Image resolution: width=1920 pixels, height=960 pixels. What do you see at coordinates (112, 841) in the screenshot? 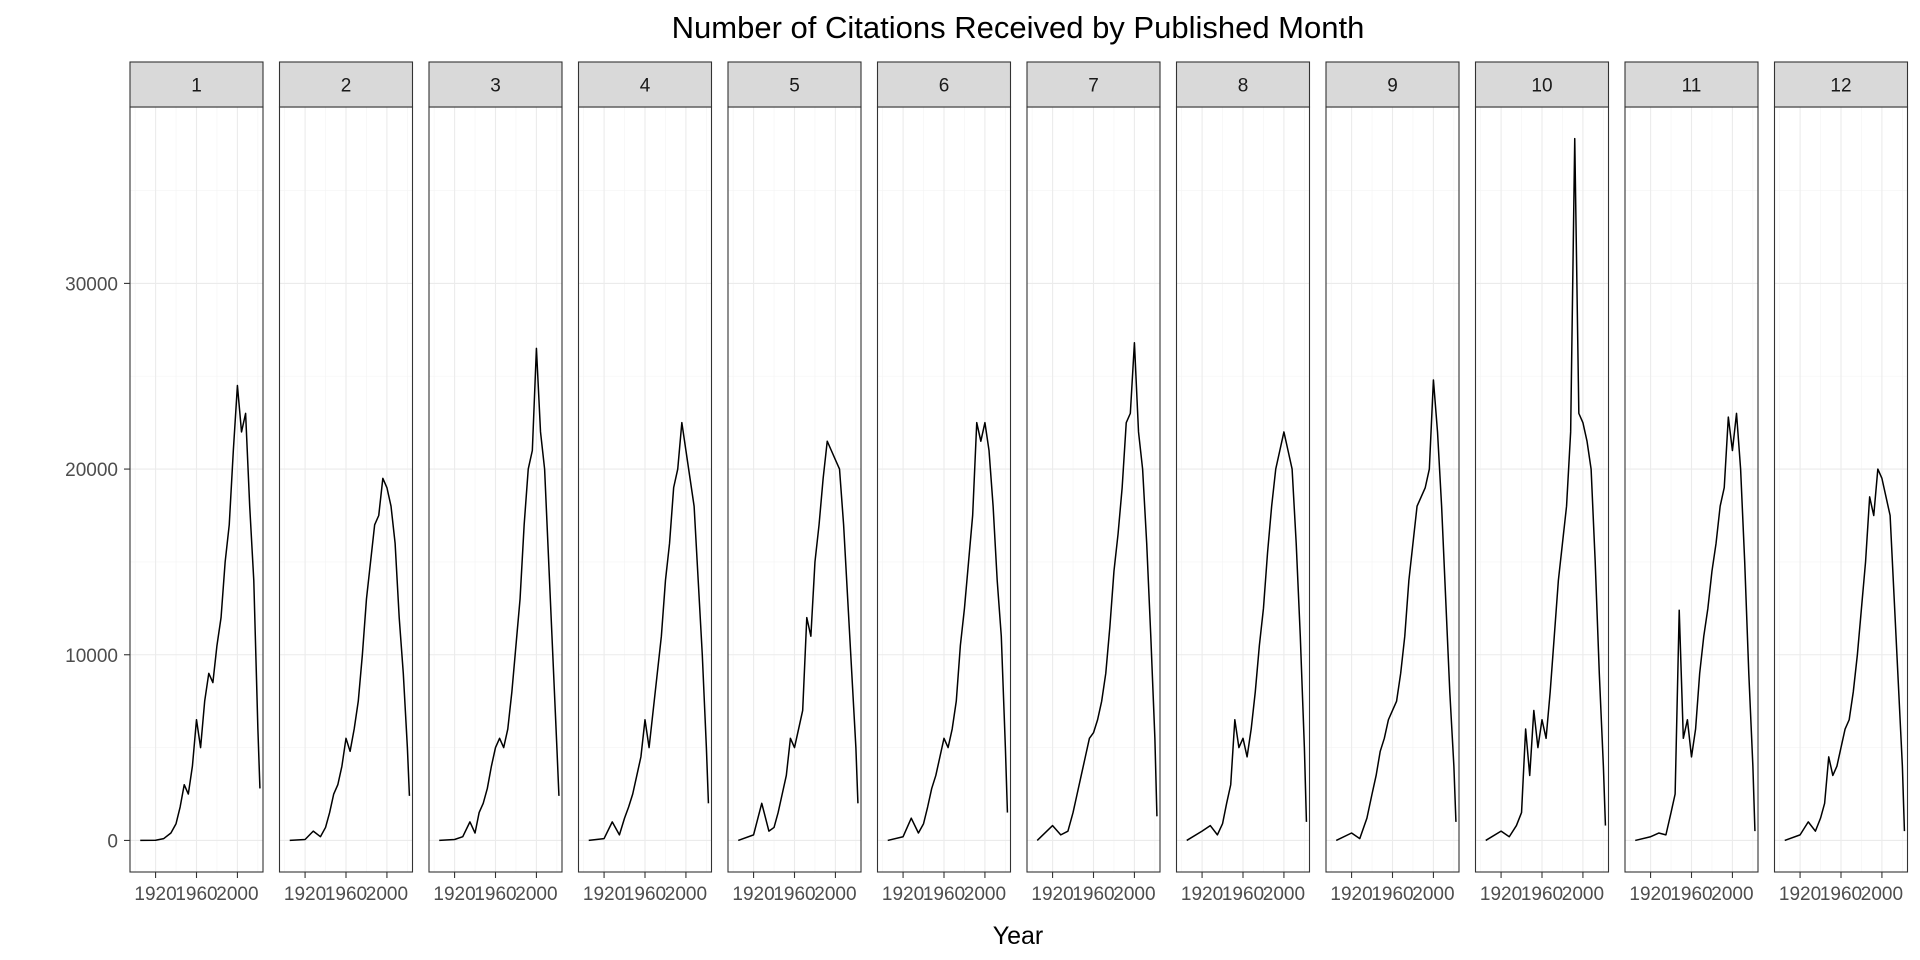
I see `y-tick-label: 0` at bounding box center [112, 841].